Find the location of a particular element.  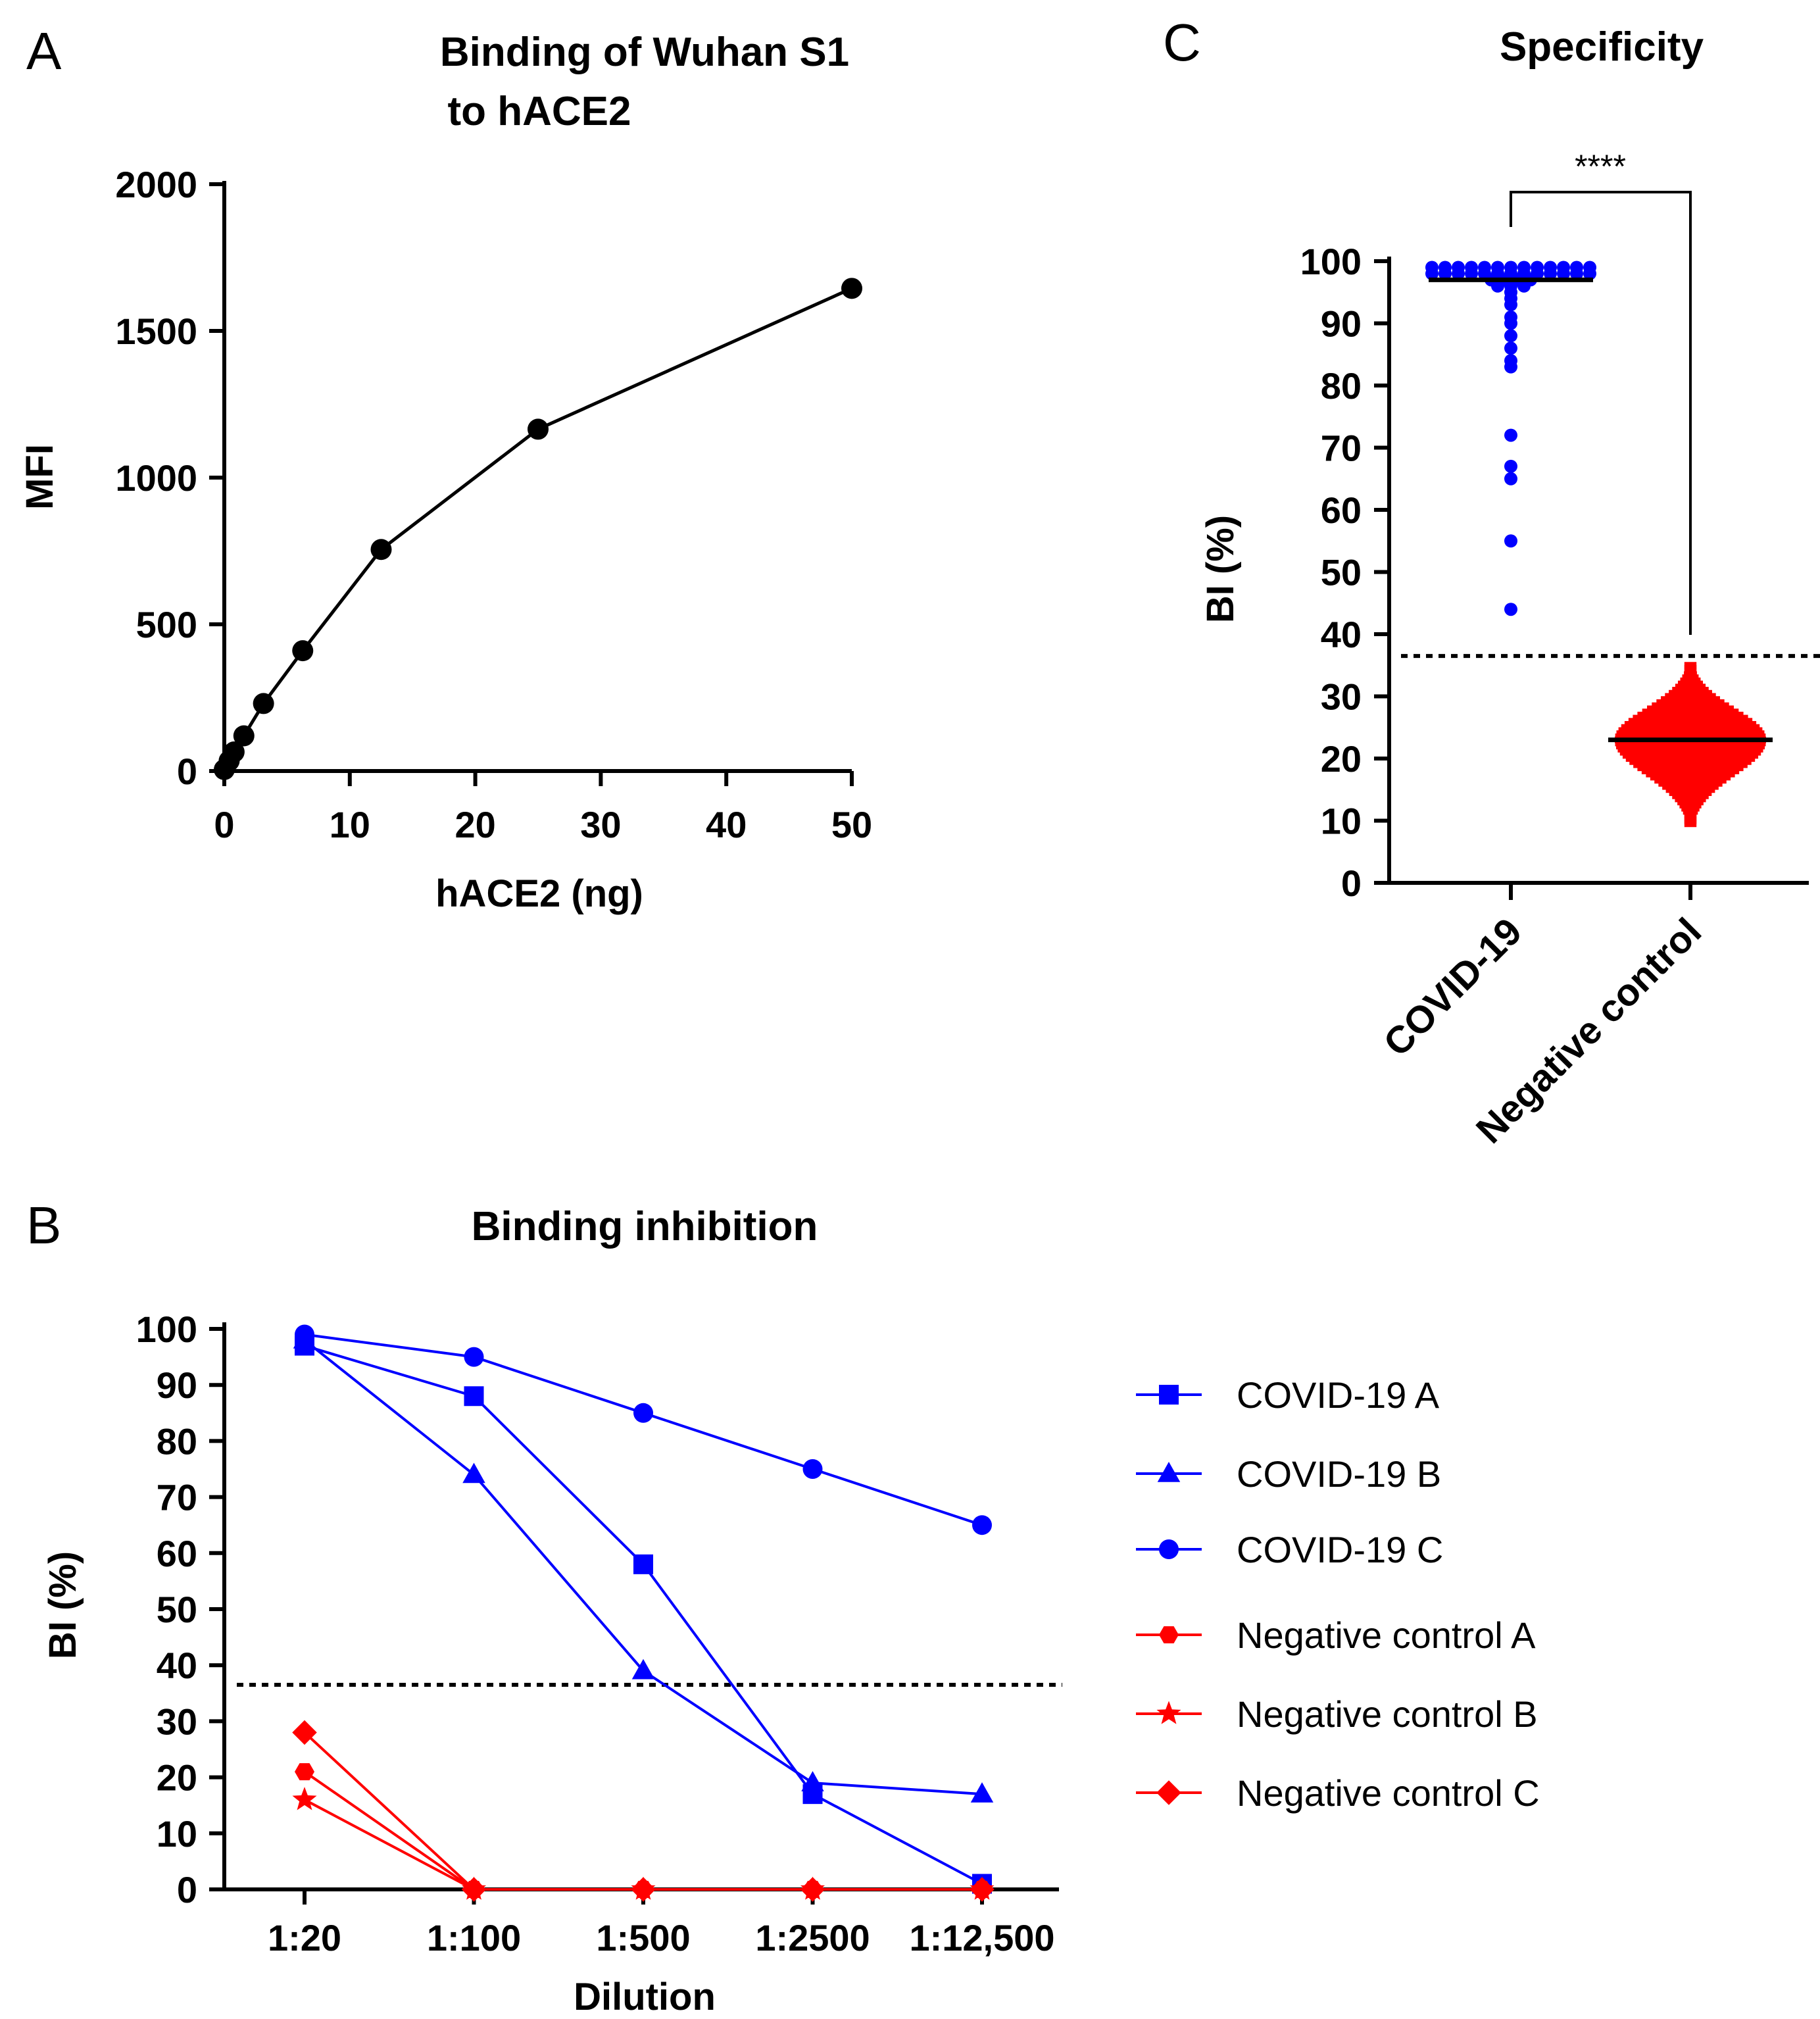

panel-c-y-tick-label: 10 is located at coordinates (1341, 821).